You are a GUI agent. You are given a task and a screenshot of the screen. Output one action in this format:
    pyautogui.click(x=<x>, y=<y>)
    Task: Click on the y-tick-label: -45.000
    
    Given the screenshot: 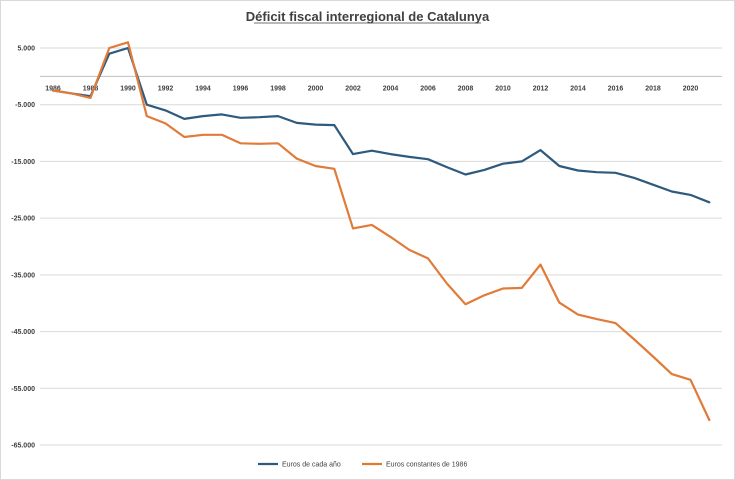 What is the action you would take?
    pyautogui.click(x=23, y=332)
    